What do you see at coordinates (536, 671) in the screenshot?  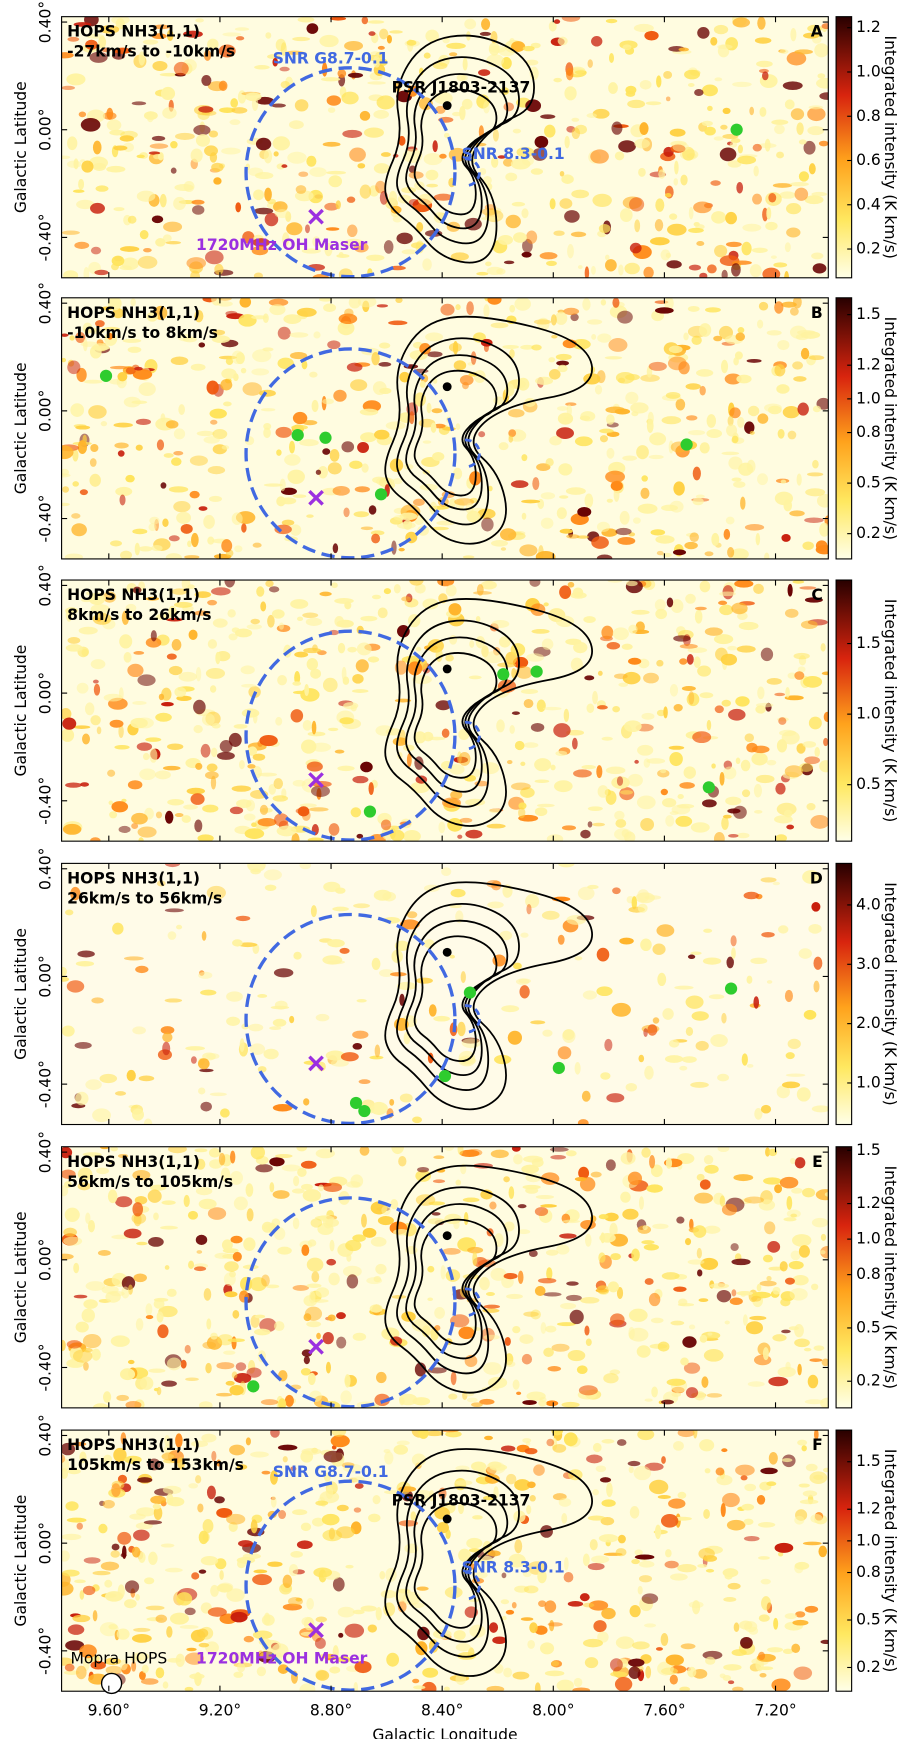 I see `clump` at bounding box center [536, 671].